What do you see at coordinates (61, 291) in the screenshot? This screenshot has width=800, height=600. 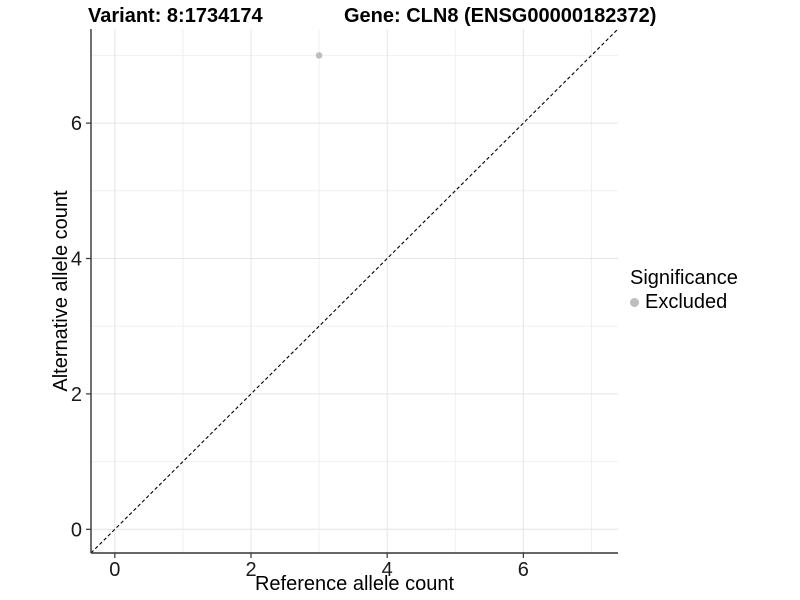 I see `y-axis-title: Alternative allele count` at bounding box center [61, 291].